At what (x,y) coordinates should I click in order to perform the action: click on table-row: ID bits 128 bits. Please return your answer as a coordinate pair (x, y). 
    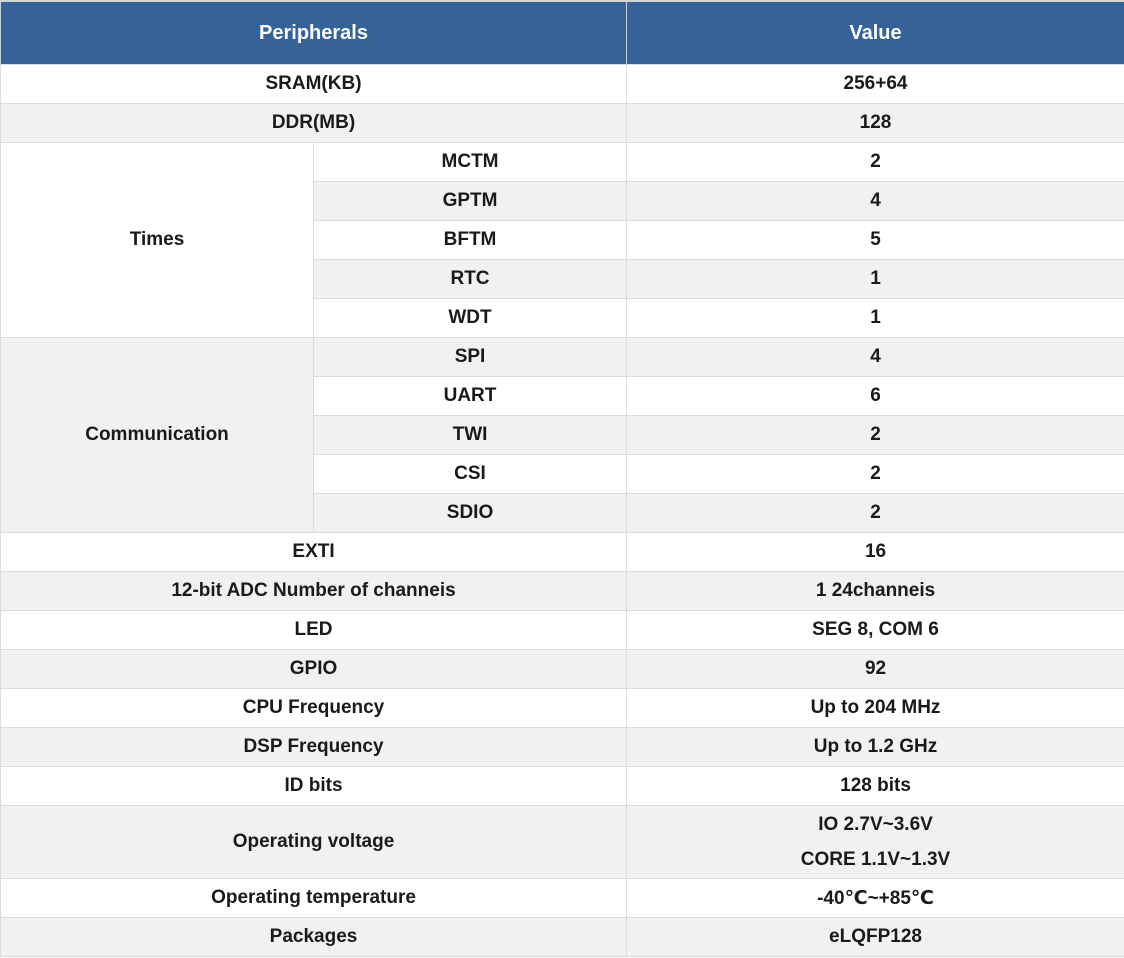
    Looking at the image, I should click on (562, 786).